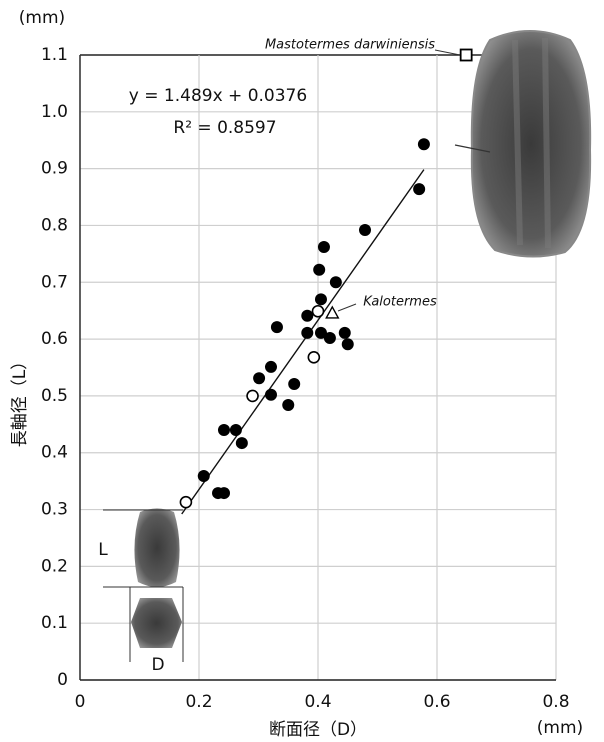 This screenshot has width=604, height=742. What do you see at coordinates (54, 510) in the screenshot?
I see `y-tick-label: 0.3` at bounding box center [54, 510].